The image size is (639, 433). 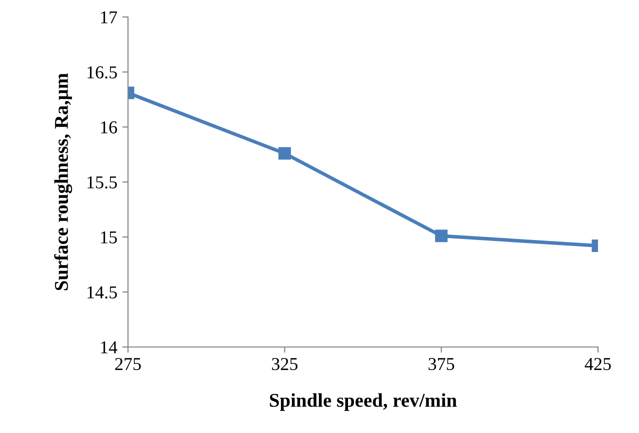 I want to click on x-axis-title: Spindle speed, rev/min, so click(x=363, y=402).